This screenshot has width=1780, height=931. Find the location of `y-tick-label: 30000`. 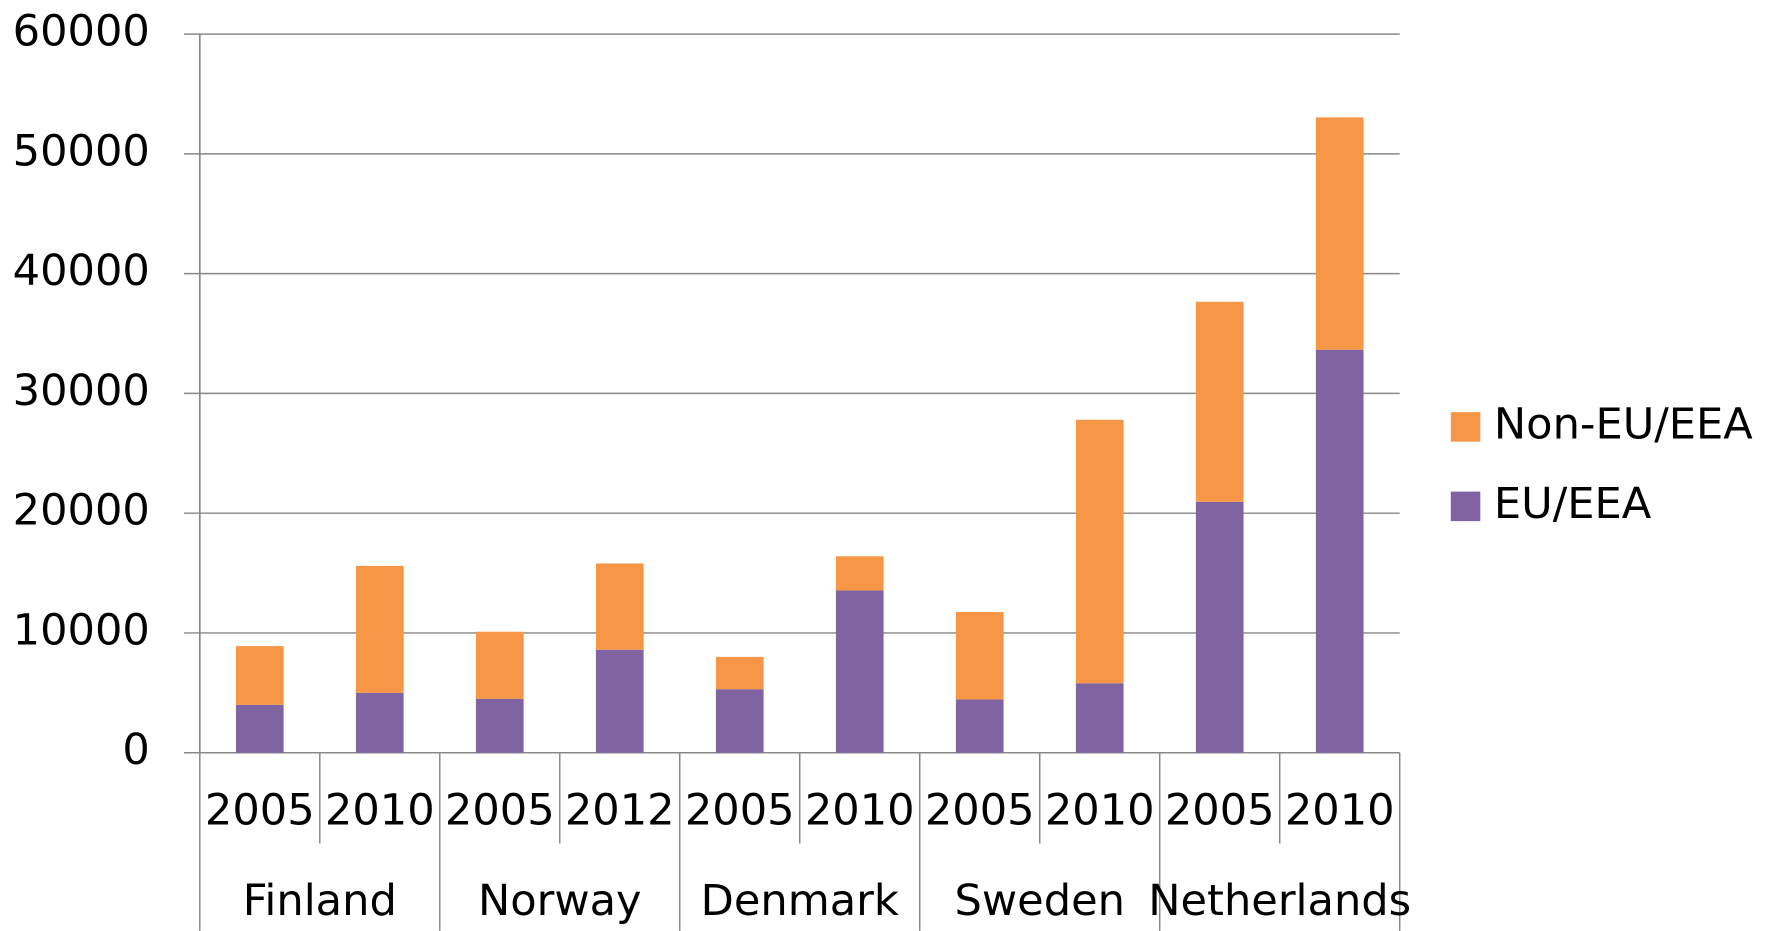

y-tick-label: 30000 is located at coordinates (81, 391).